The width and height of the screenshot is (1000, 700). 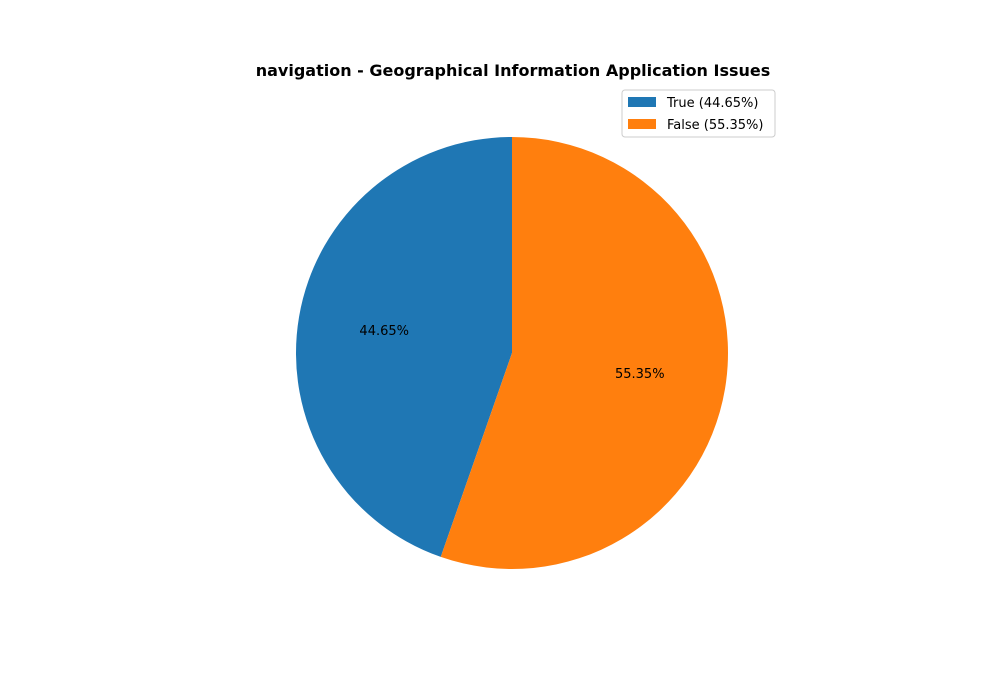 I want to click on slice-label-true: 44.65%, so click(x=384, y=331).